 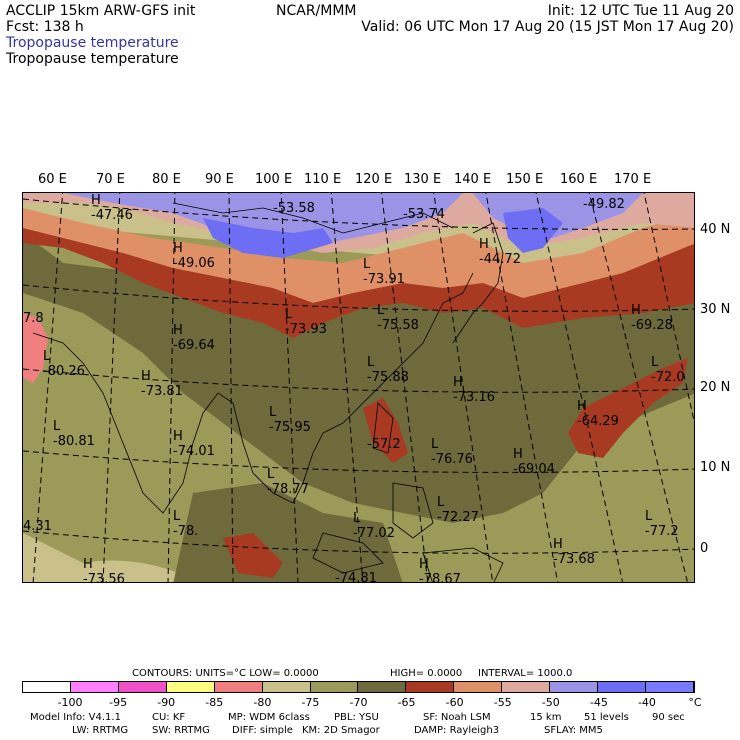 I want to click on color-bar-tick: -60, so click(x=454, y=702).